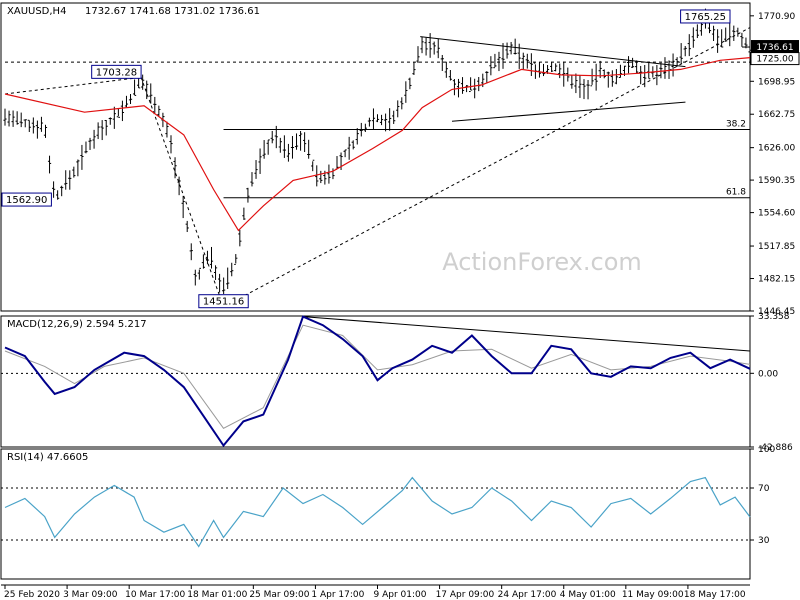 Image resolution: width=800 pixels, height=600 pixels. I want to click on macd-pane-title: MACD(12,26,9) 2.594 5.217, so click(77, 324).